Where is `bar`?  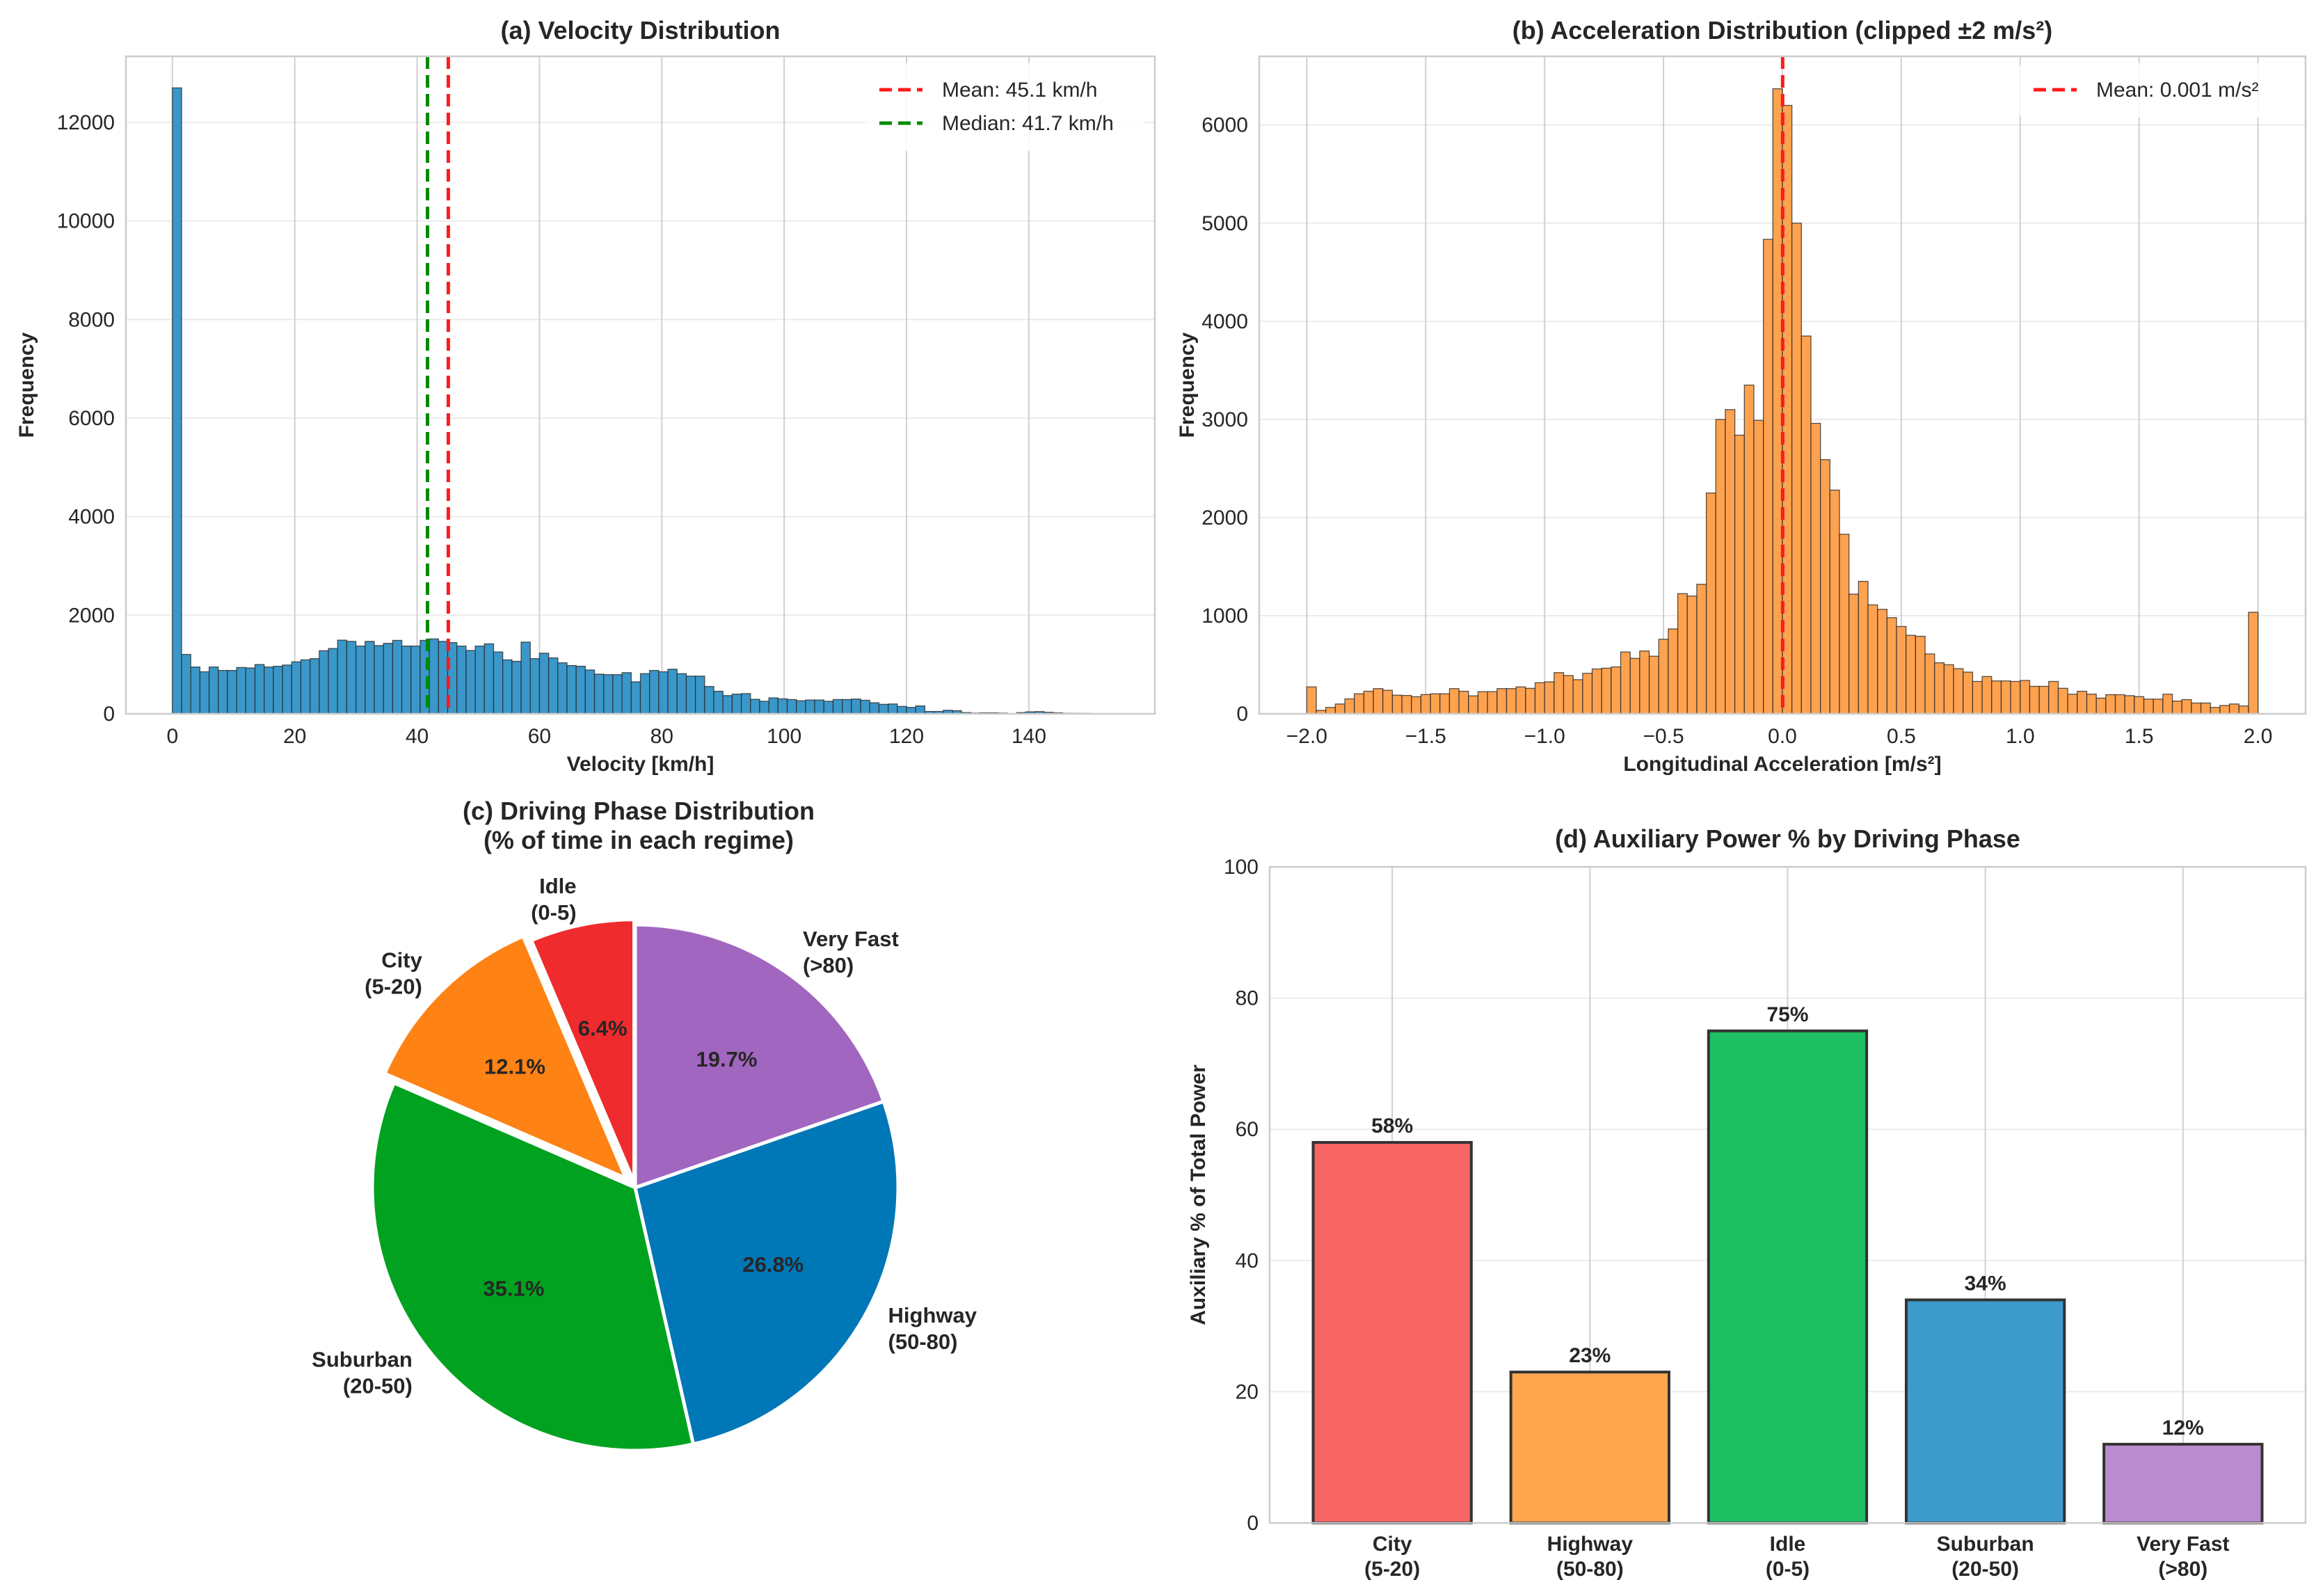 bar is located at coordinates (2183, 1484).